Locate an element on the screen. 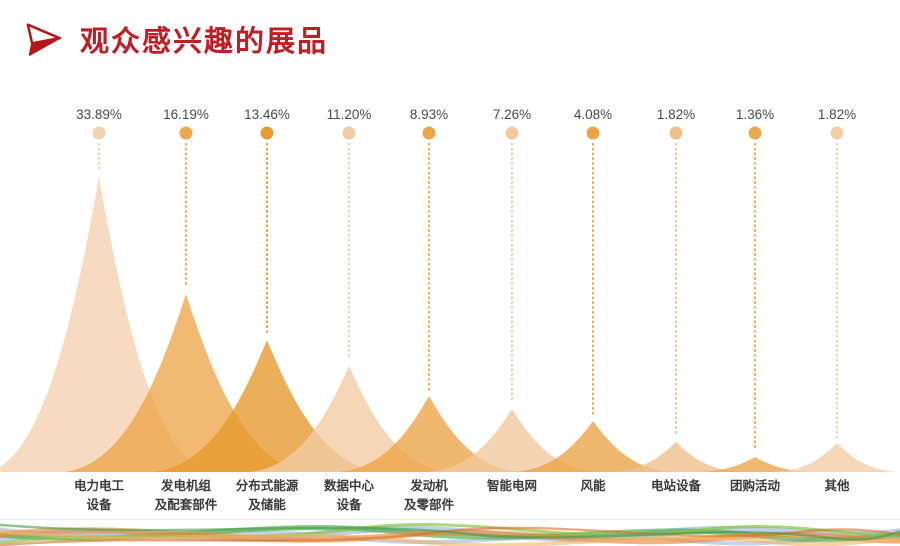 This screenshot has width=900, height=546. value-label: 33.89% is located at coordinates (99, 114).